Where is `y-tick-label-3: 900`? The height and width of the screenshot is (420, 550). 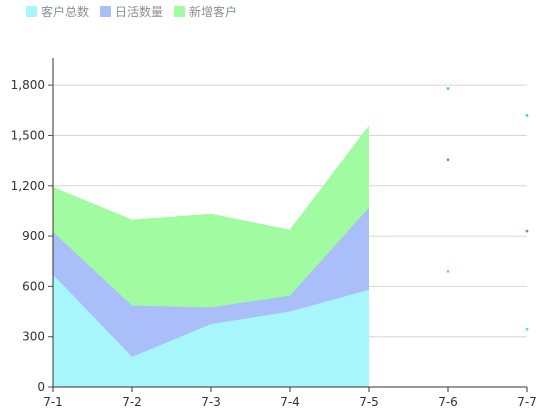 y-tick-label-3: 900 is located at coordinates (33, 236).